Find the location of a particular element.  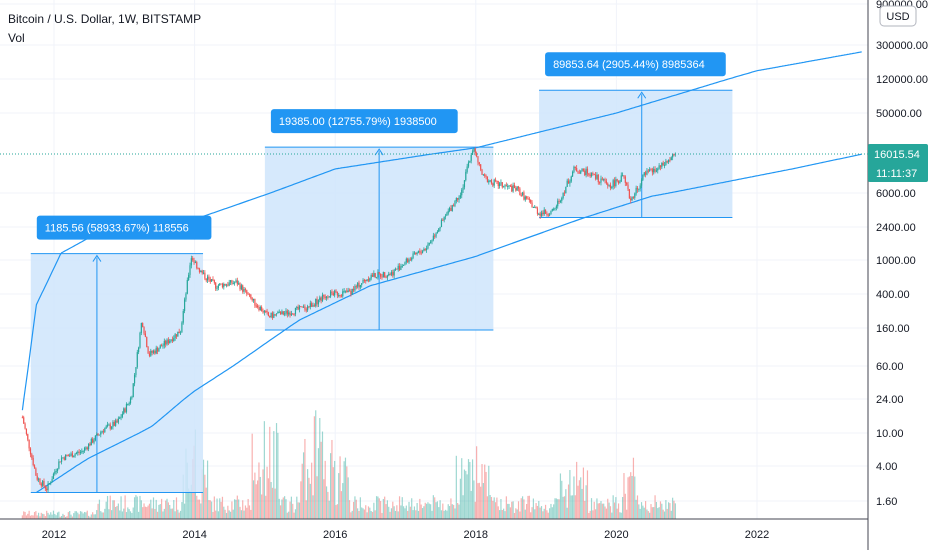

time-tick-label: 2022 is located at coordinates (757, 535).